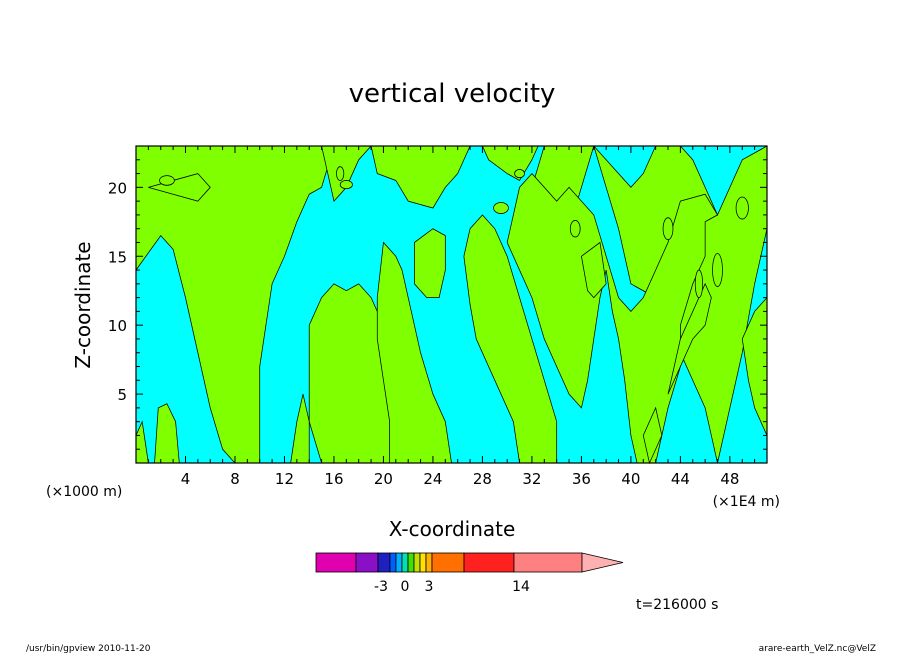 The height and width of the screenshot is (654, 904). What do you see at coordinates (88, 649) in the screenshot?
I see `footer-left: /usr/bin/gpview 2010-11-20` at bounding box center [88, 649].